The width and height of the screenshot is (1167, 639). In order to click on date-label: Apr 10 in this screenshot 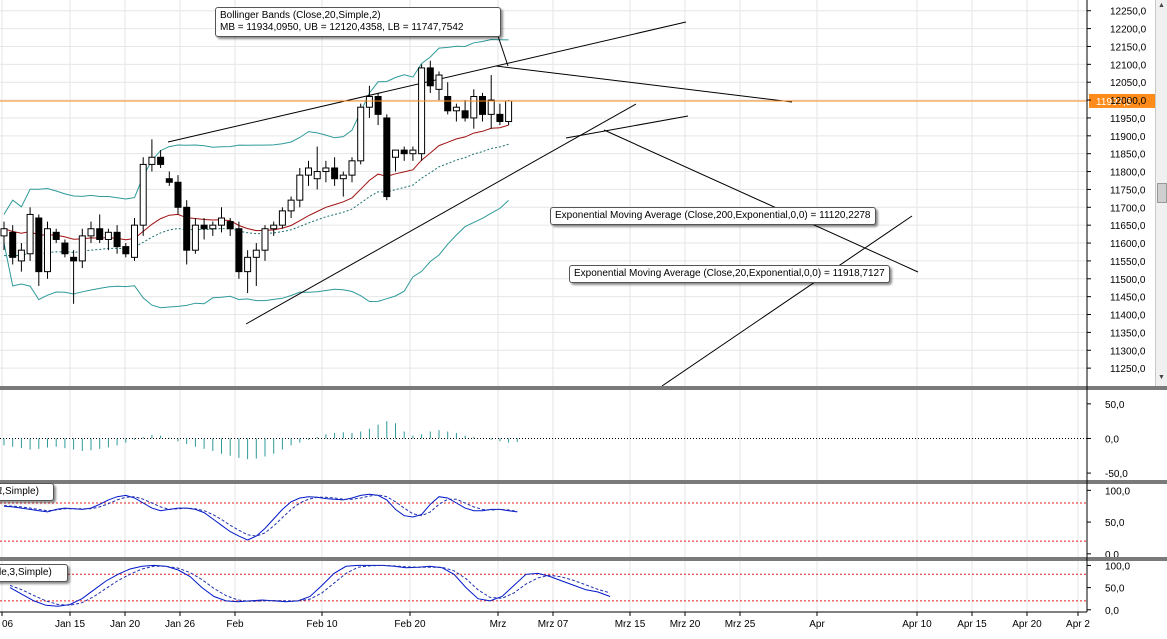, I will do `click(917, 624)`.